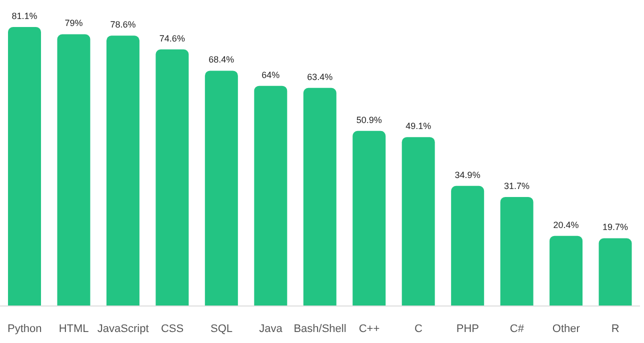  Describe the element at coordinates (369, 119) in the screenshot. I see `data-label: 50.9%` at that location.